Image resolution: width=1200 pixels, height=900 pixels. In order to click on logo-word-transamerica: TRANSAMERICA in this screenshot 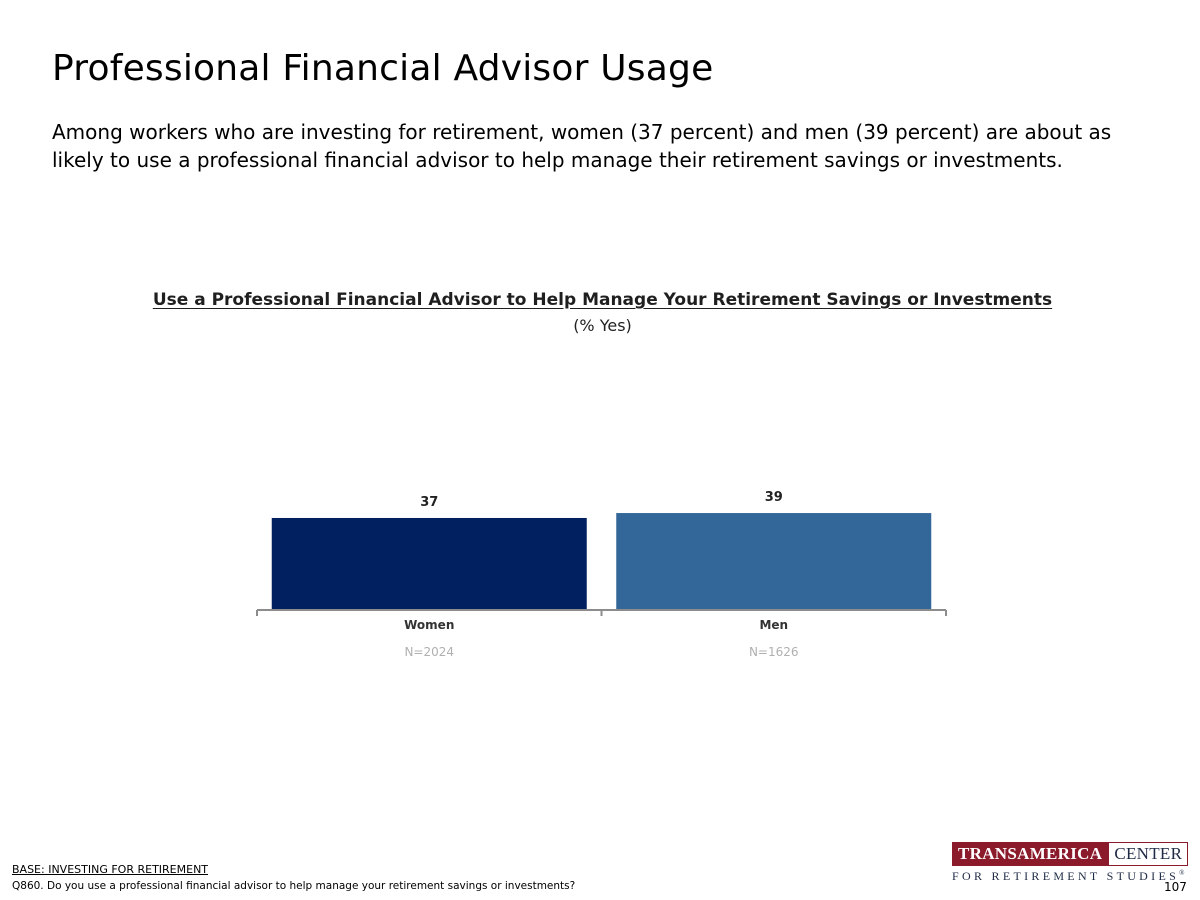, I will do `click(1030, 854)`.